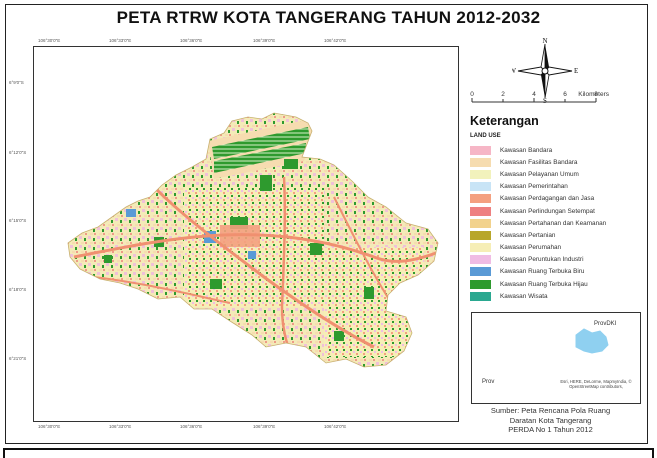 This screenshot has height=458, width=657. What do you see at coordinates (542, 260) in the screenshot?
I see `legend-label: Kawasan Peruntukan Industri` at bounding box center [542, 260].